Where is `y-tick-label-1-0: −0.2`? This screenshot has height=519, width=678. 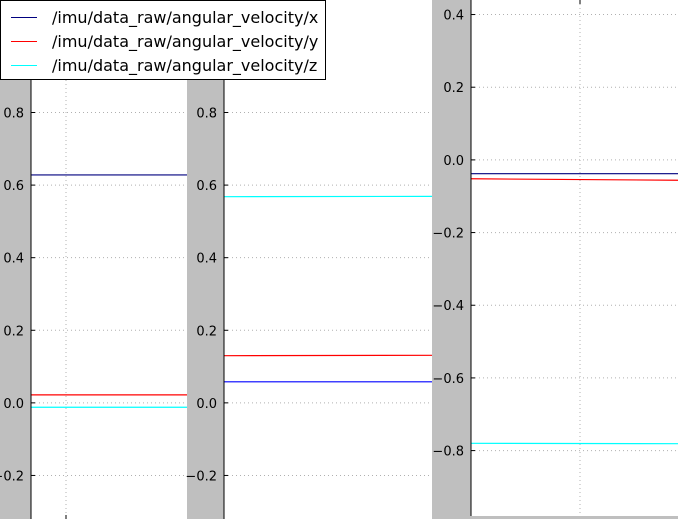
y-tick-label-1-0: −0.2 is located at coordinates (12, 476).